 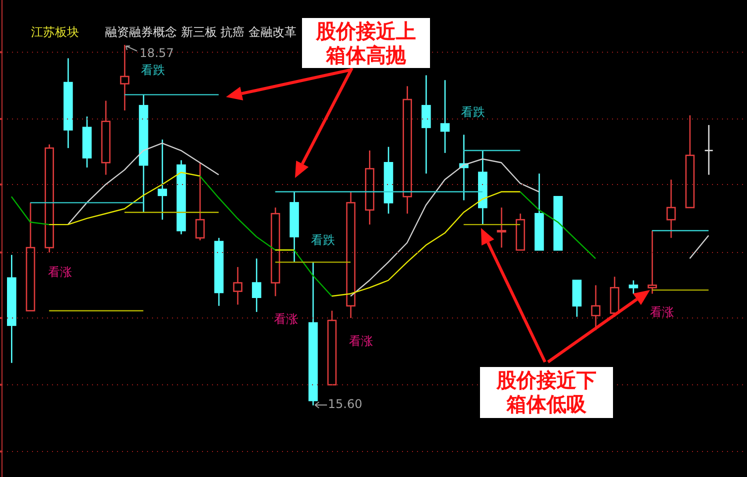 What do you see at coordinates (156, 53) in the screenshot?
I see `annotation: 18.57` at bounding box center [156, 53].